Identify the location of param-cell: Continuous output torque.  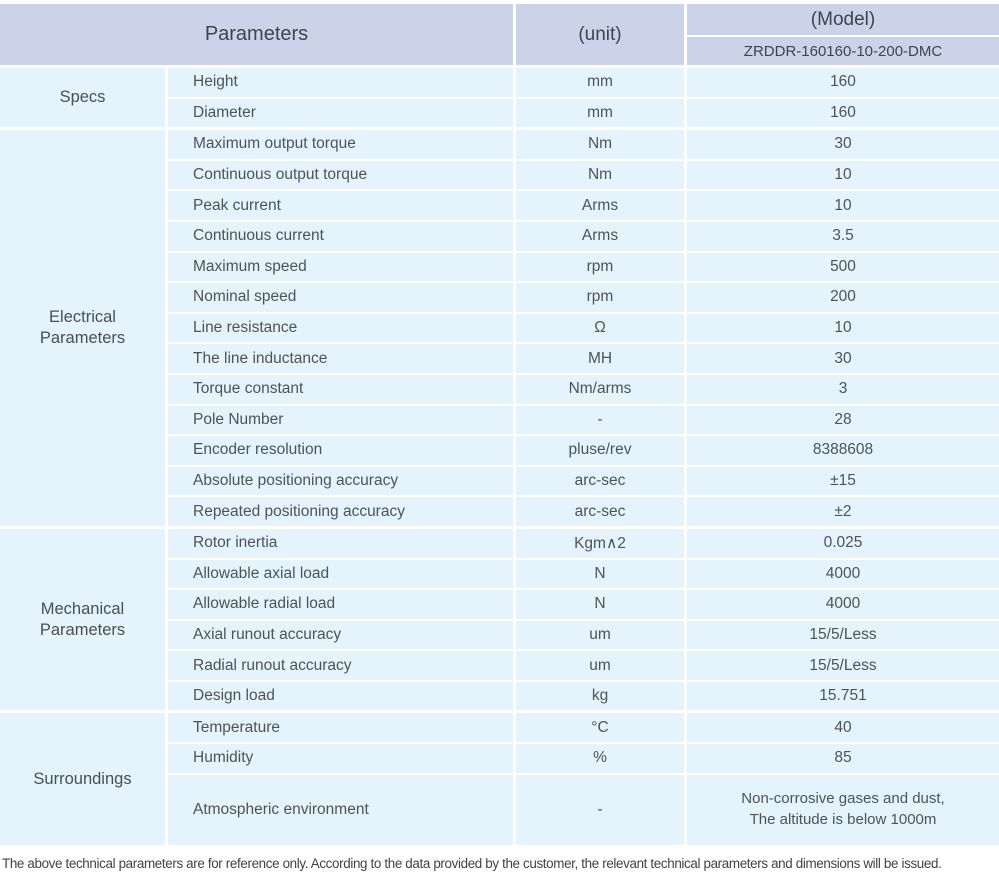
(339, 174).